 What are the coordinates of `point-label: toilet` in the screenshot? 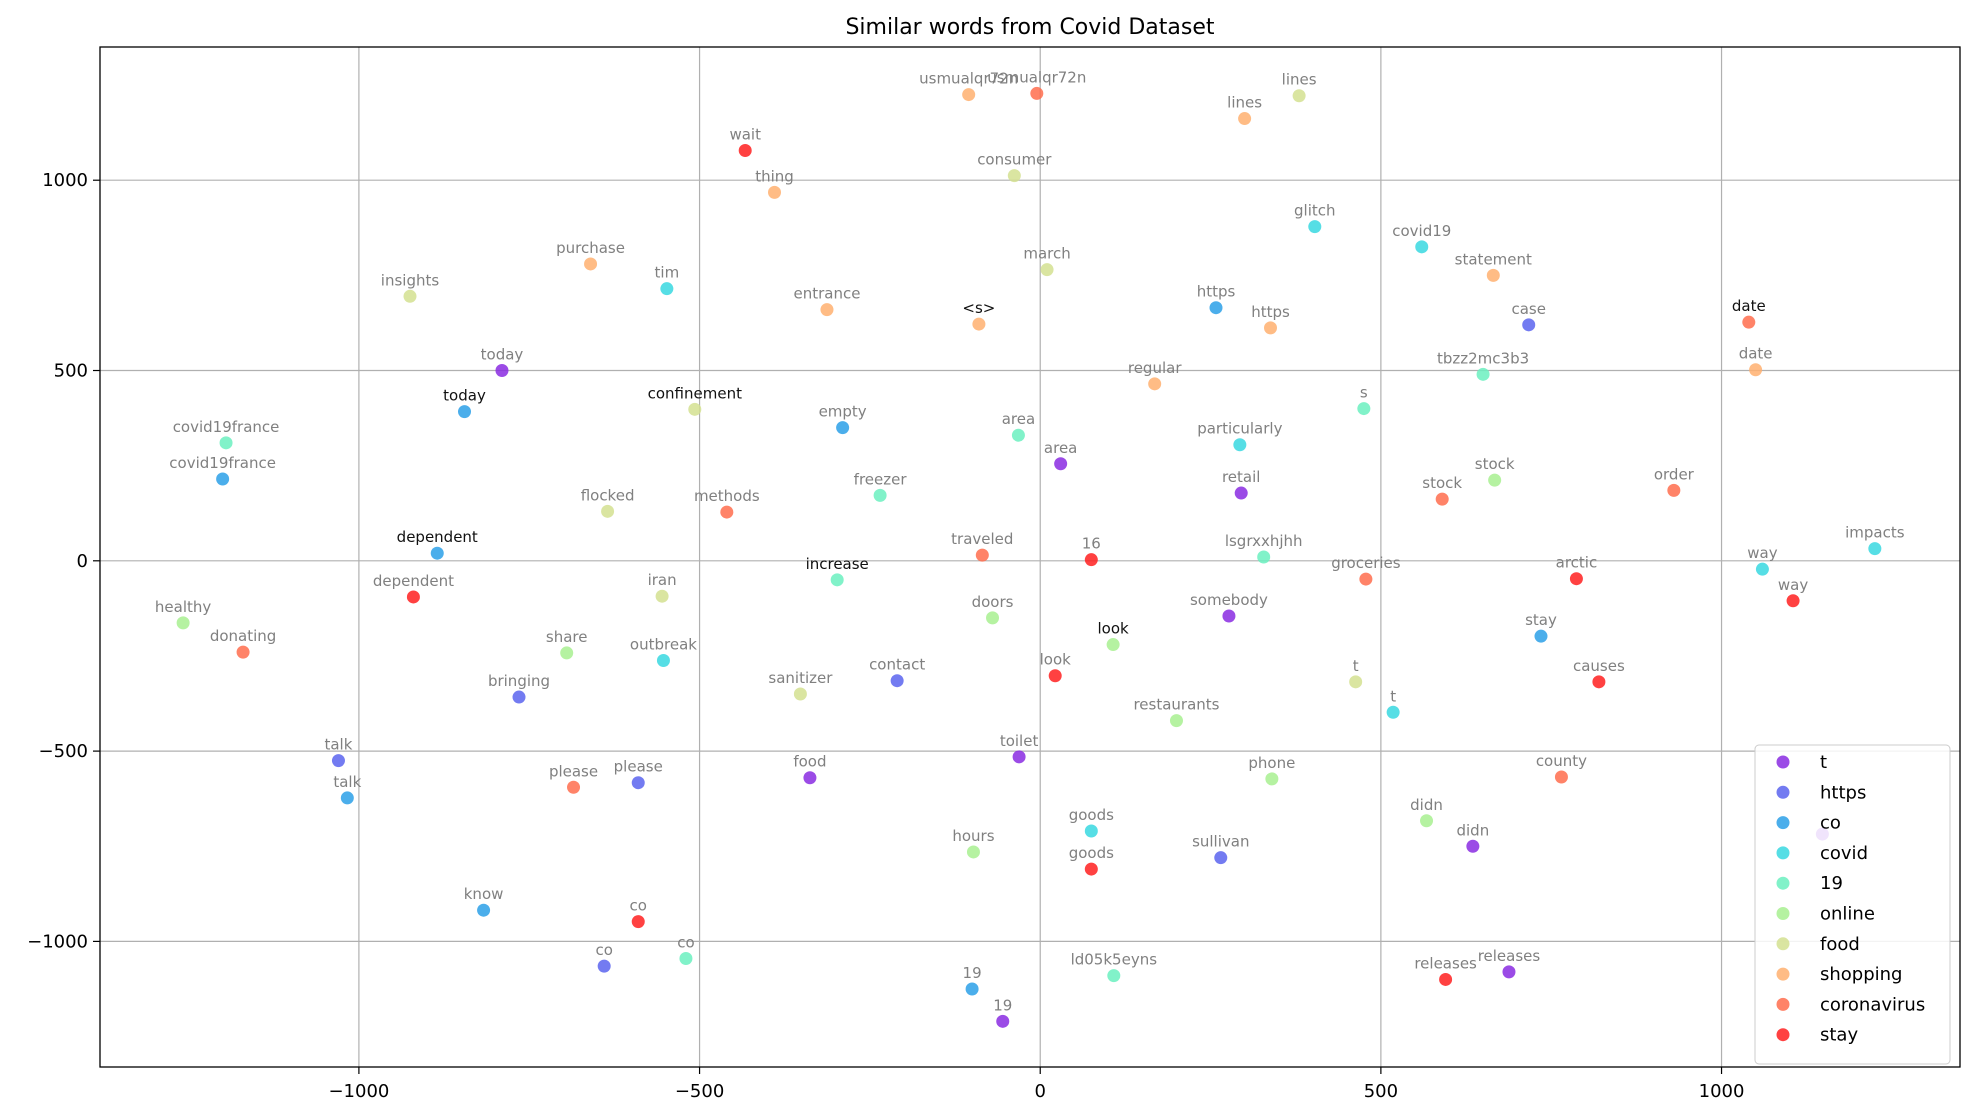 It's located at (1019, 741).